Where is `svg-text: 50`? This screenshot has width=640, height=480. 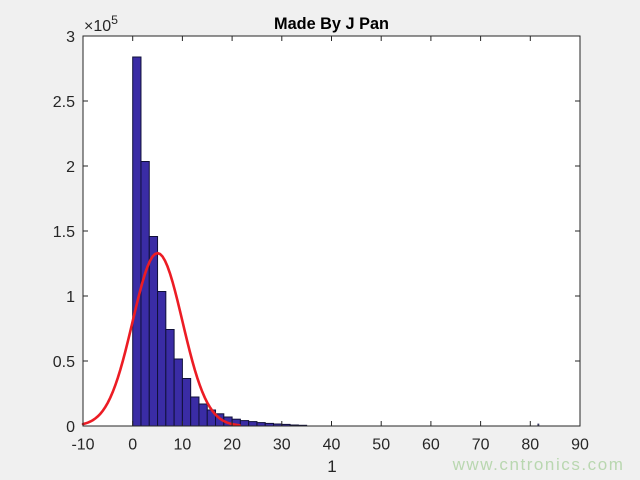 svg-text: 50 is located at coordinates (381, 445).